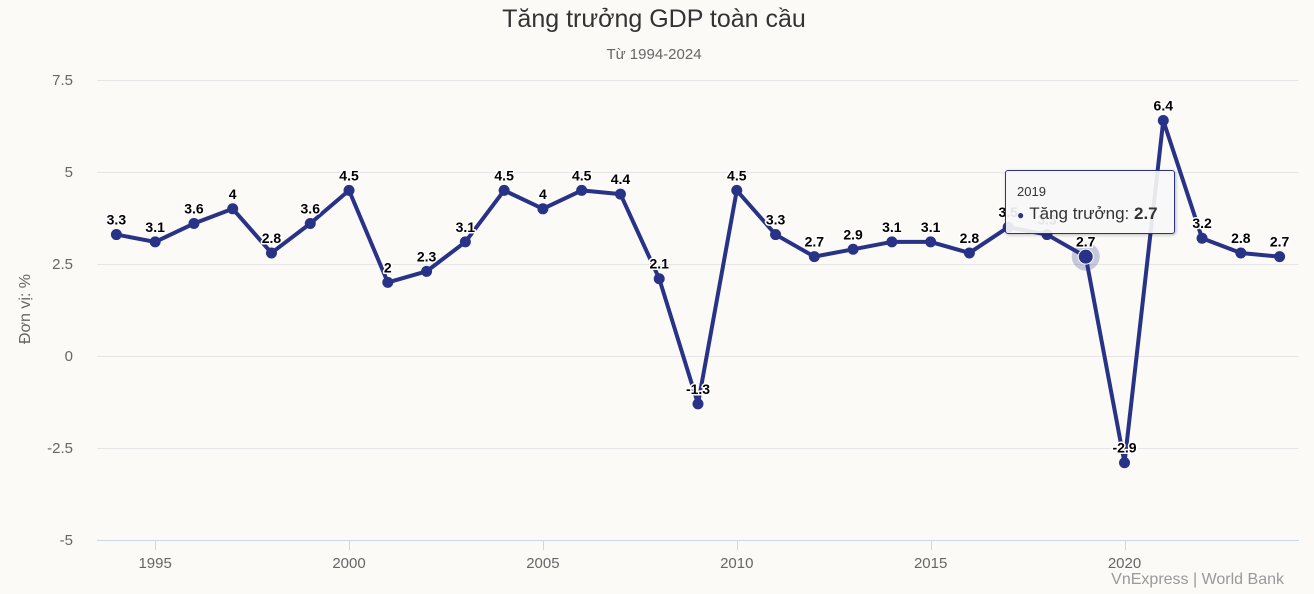 The width and height of the screenshot is (1314, 594). I want to click on tooltip: 2019 ● Tăng trưởng: 2.7, so click(1090, 202).